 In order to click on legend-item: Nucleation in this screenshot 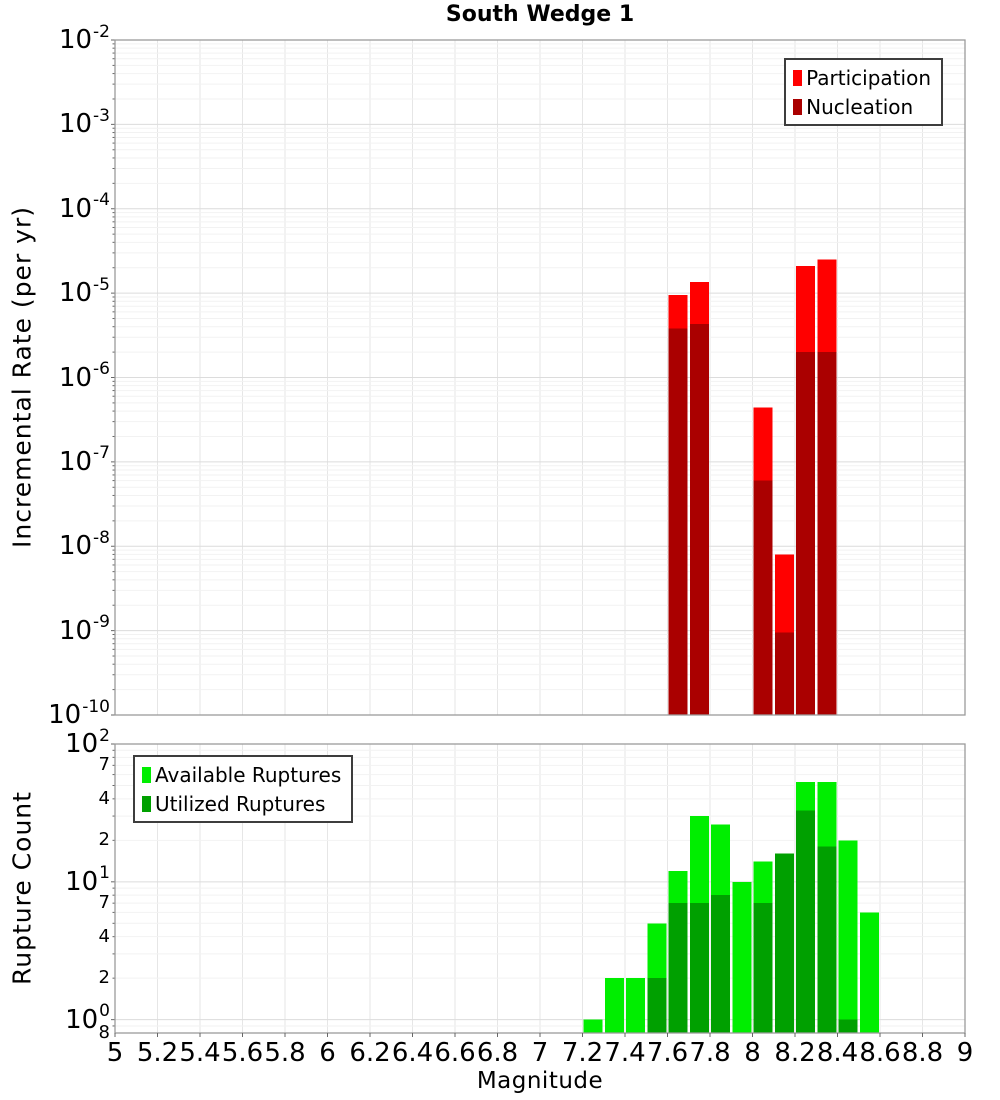, I will do `click(862, 106)`.